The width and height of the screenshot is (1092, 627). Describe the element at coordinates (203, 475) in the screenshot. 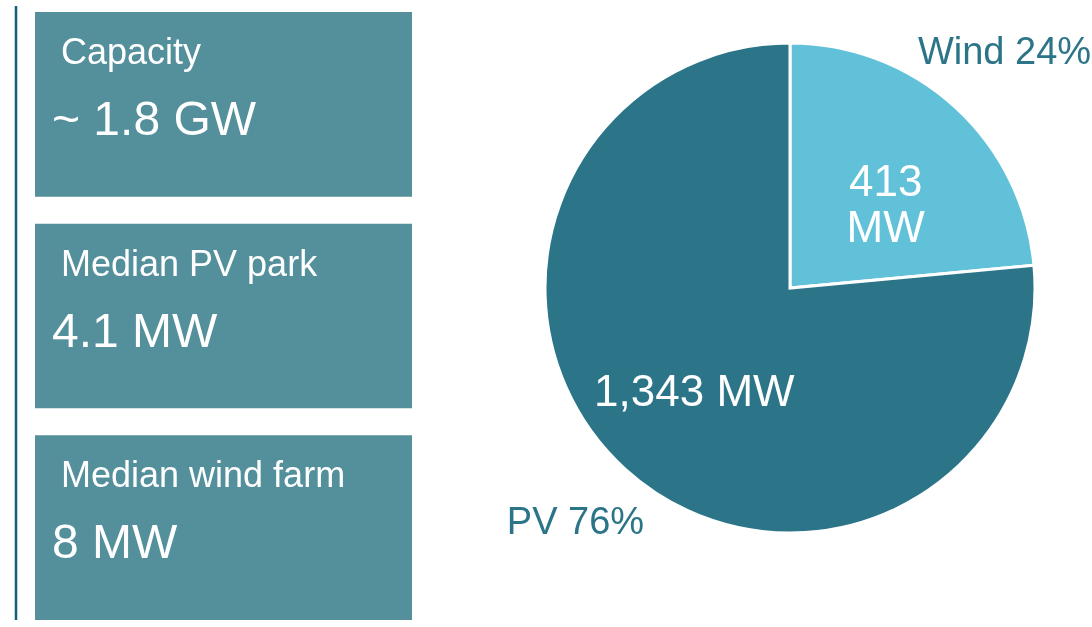

I see `text: Median wind farm` at that location.